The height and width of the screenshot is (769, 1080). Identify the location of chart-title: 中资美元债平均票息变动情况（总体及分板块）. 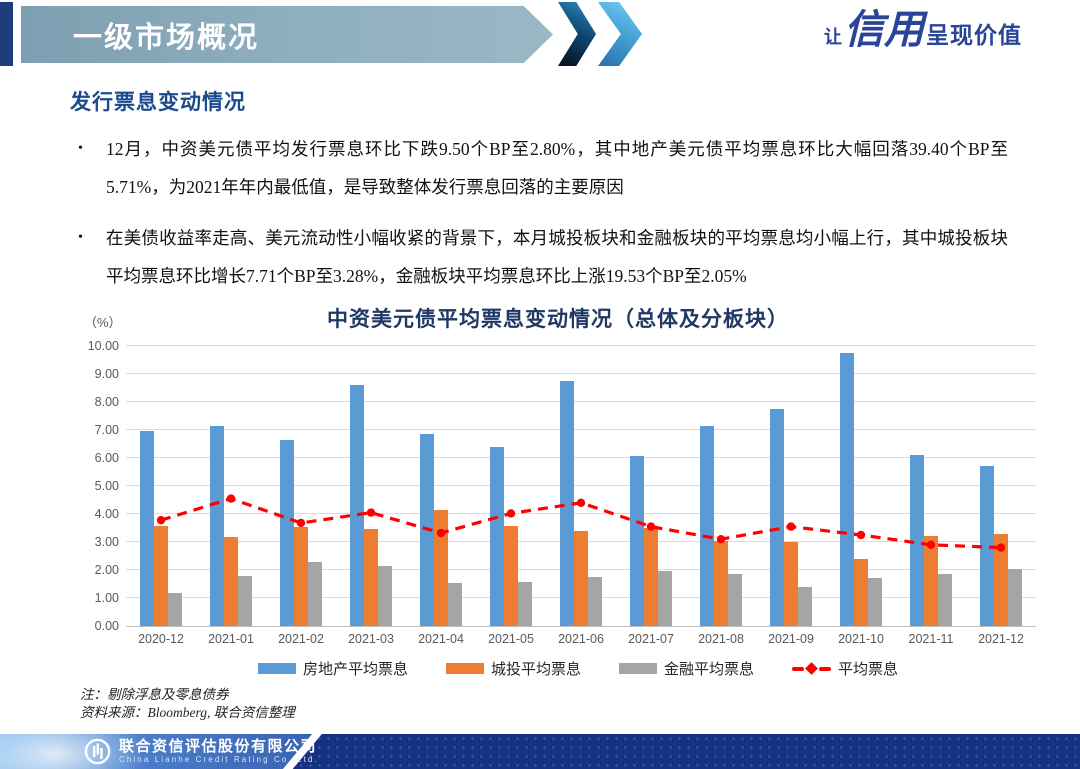
(558, 319).